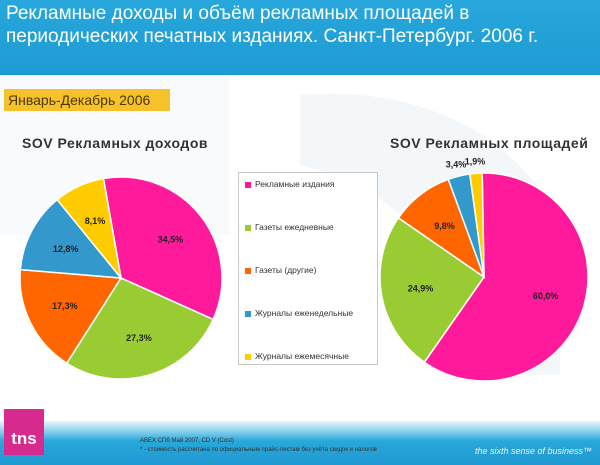  I want to click on pie-data-label: 9,8%, so click(444, 226).